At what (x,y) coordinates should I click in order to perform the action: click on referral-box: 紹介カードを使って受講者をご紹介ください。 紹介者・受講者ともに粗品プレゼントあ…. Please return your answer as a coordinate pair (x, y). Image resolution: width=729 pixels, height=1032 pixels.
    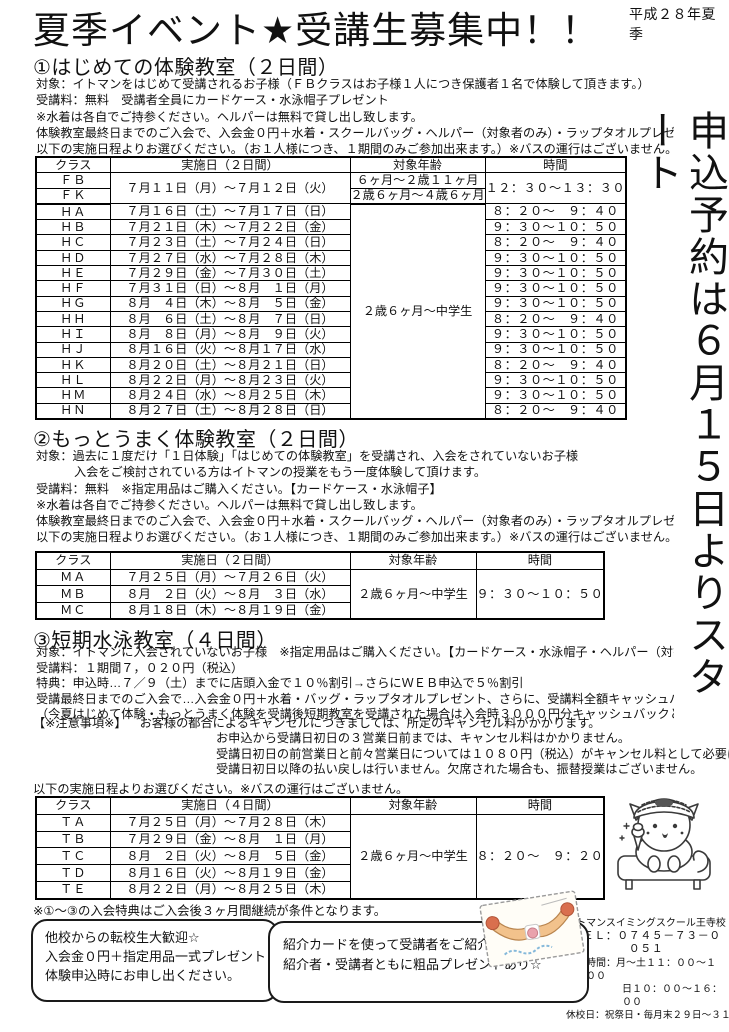
    Looking at the image, I should click on (428, 962).